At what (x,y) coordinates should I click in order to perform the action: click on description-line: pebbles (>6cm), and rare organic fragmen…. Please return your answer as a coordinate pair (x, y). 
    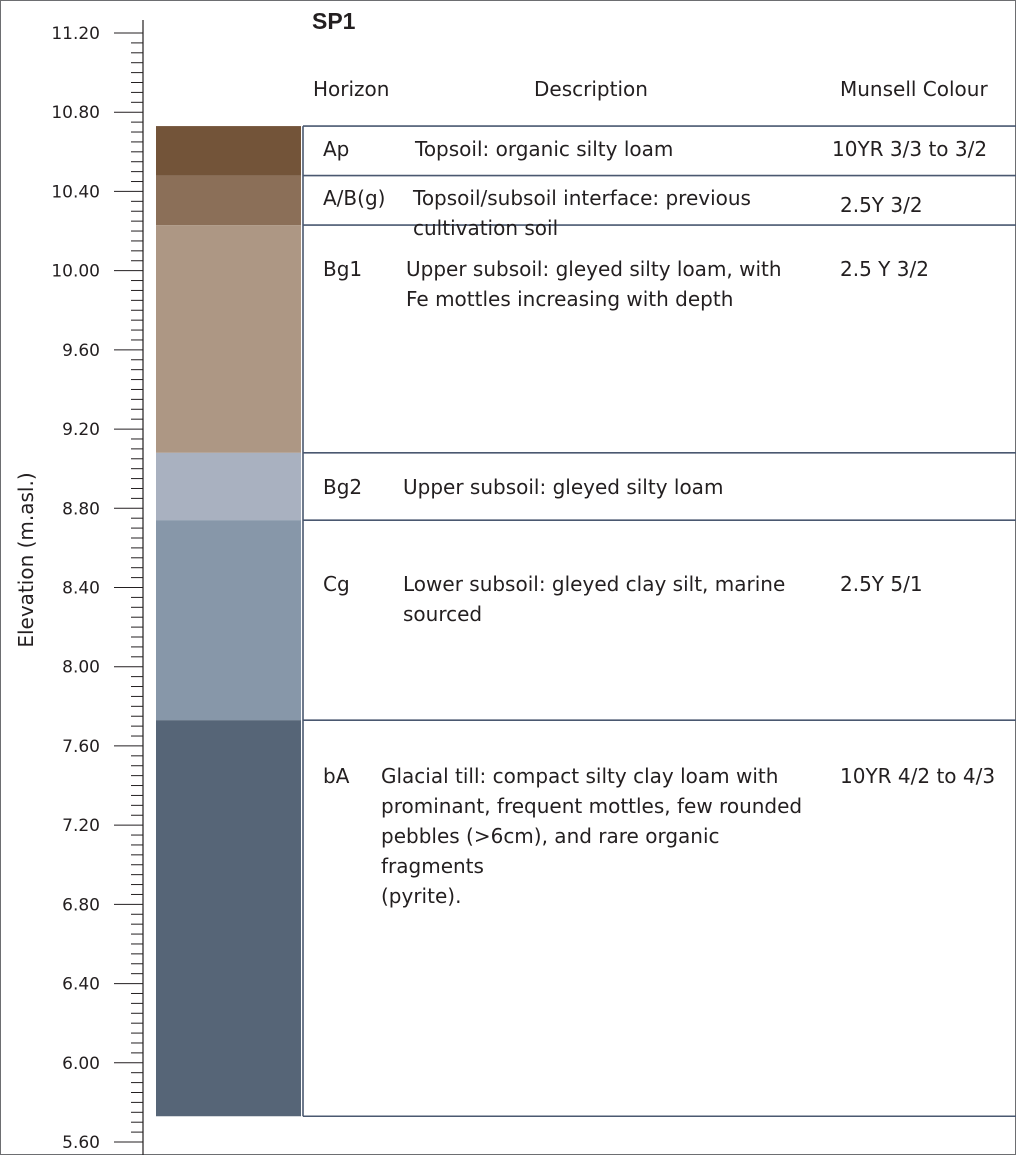
    Looking at the image, I should click on (550, 851).